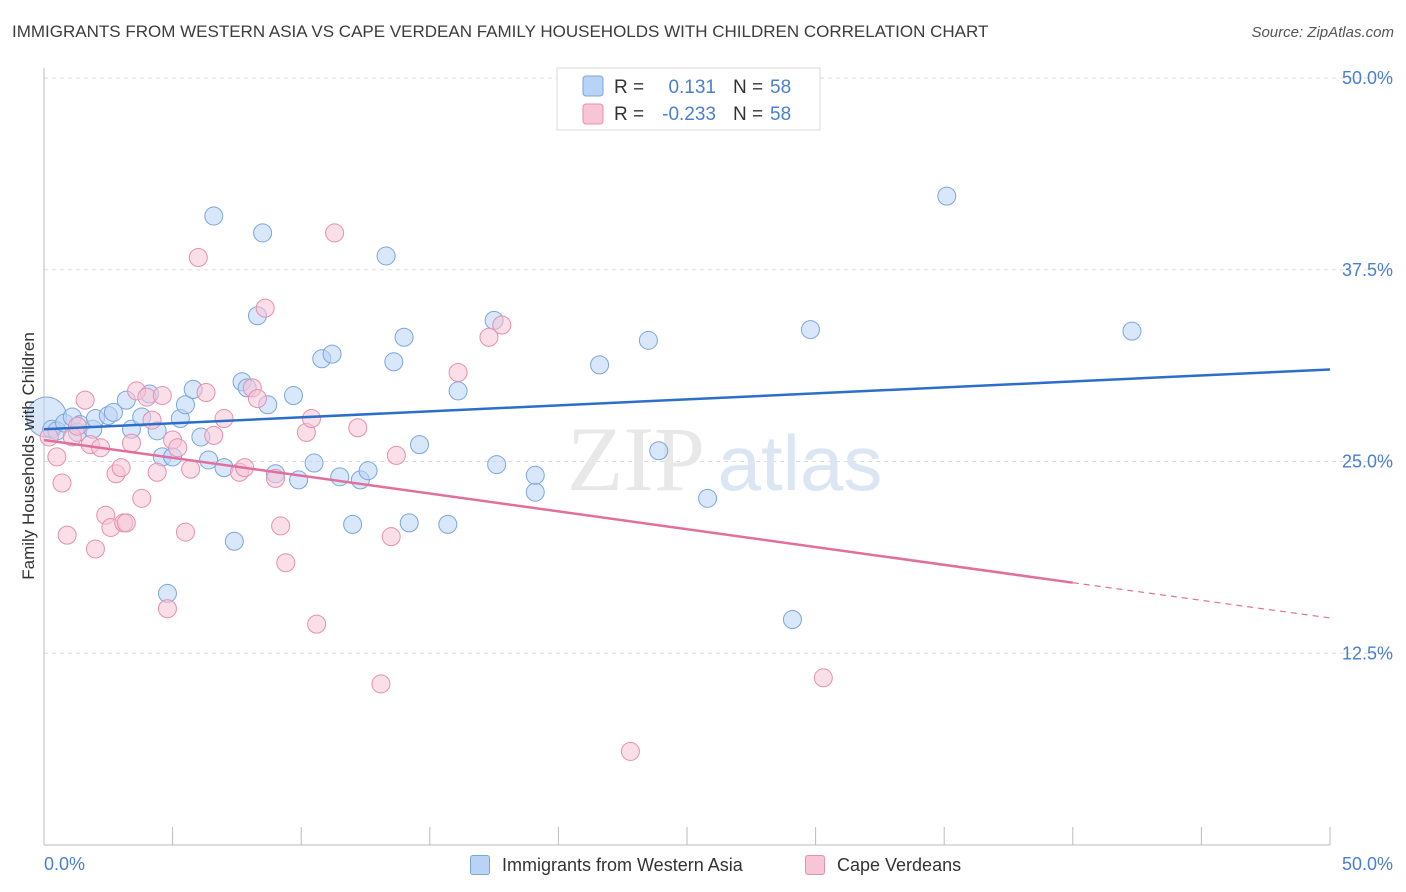 The height and width of the screenshot is (892, 1406). What do you see at coordinates (1367, 78) in the screenshot?
I see `y-tick-label: 50.0%` at bounding box center [1367, 78].